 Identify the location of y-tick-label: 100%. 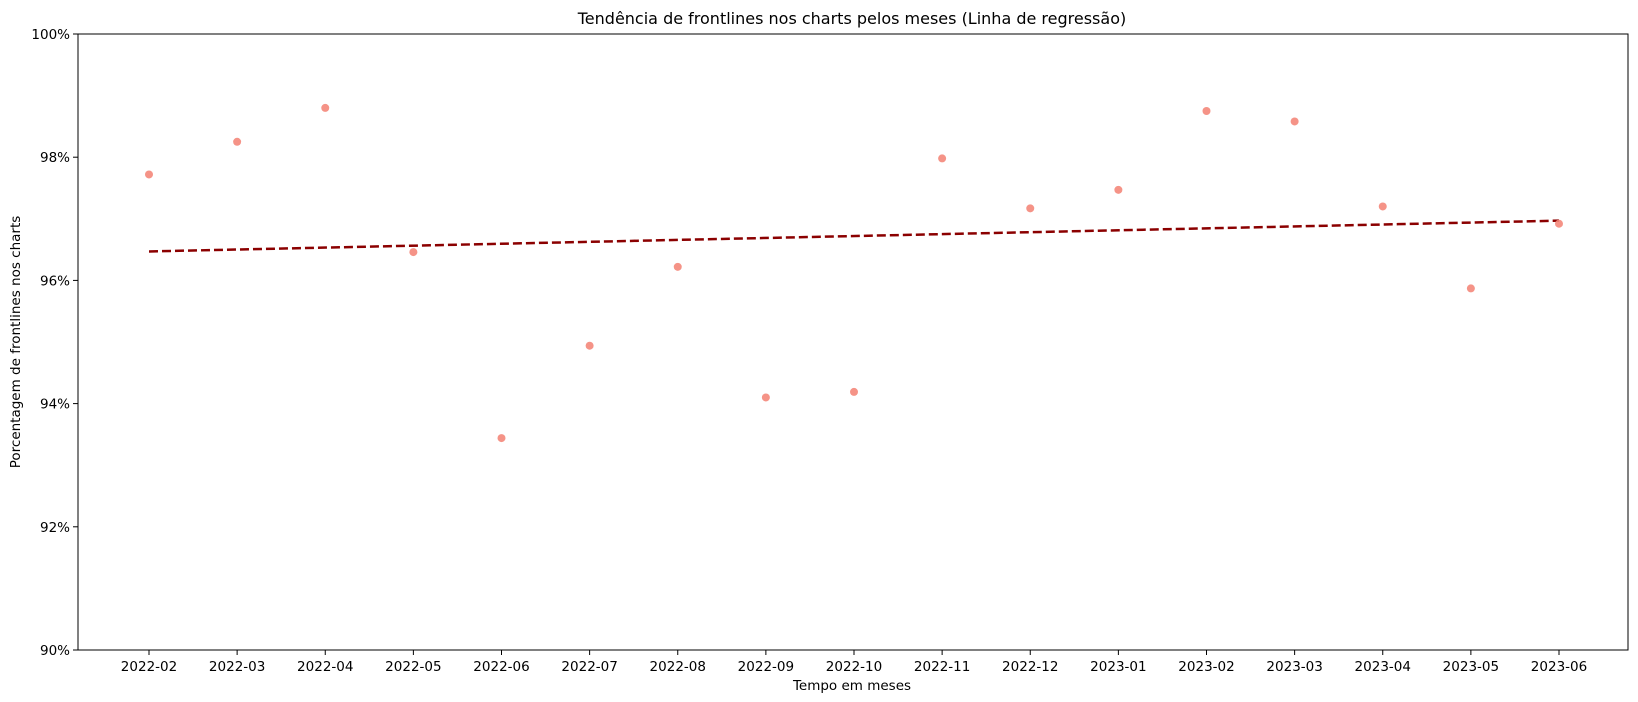
(50, 35).